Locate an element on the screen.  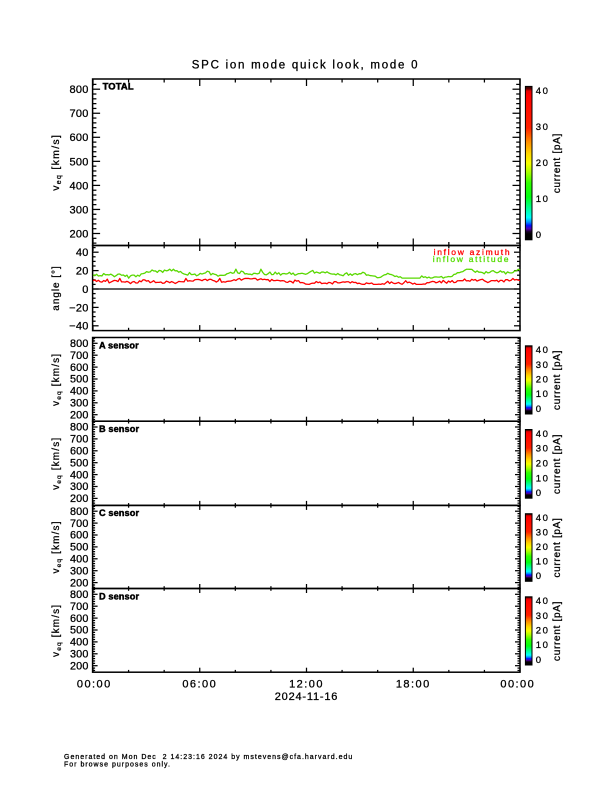
svg-text: 06:00 is located at coordinates (199, 685).